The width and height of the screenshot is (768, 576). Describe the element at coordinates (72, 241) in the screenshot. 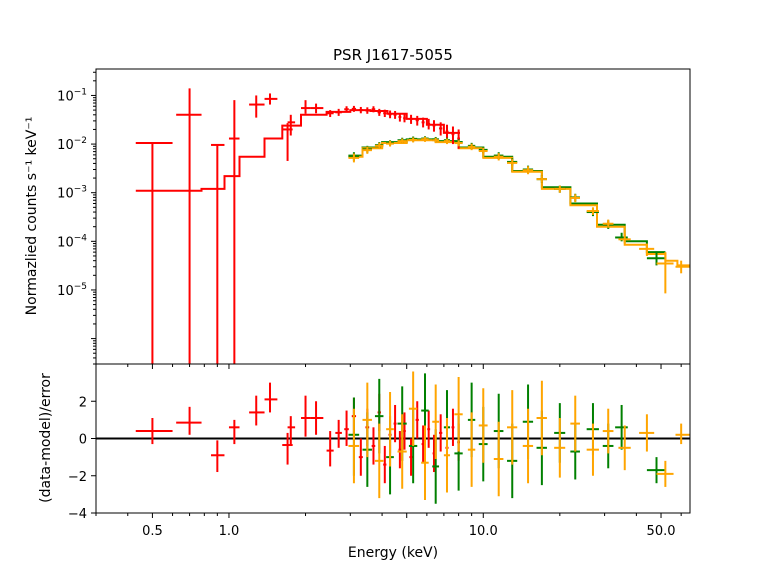

I see `y-tick-label: 10⁻⁴` at that location.